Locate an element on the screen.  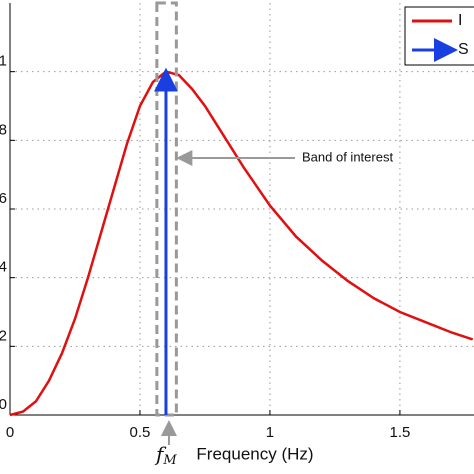
legend-label: S is located at coordinates (463, 49).